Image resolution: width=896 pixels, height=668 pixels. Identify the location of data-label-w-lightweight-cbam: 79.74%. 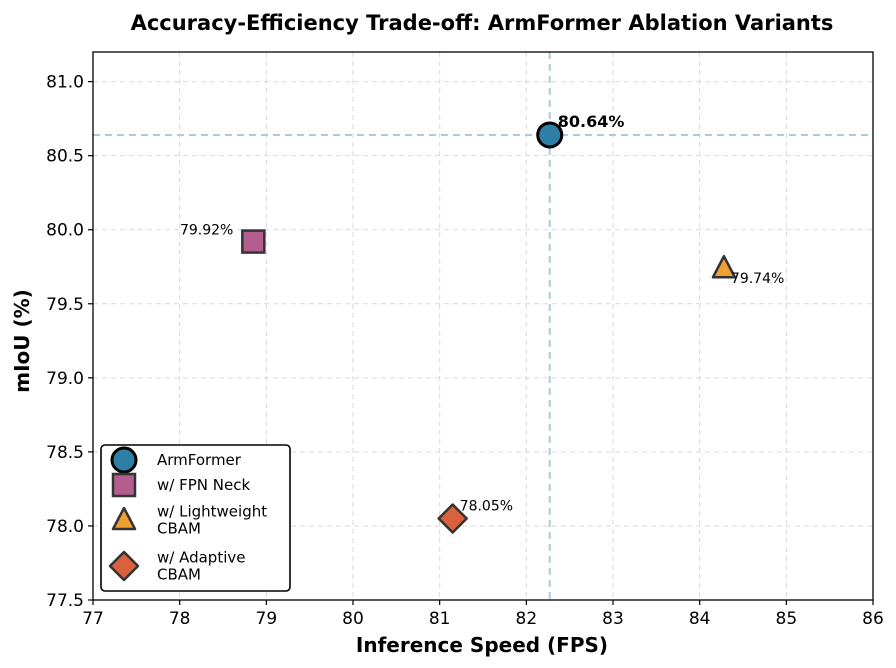
(757, 279).